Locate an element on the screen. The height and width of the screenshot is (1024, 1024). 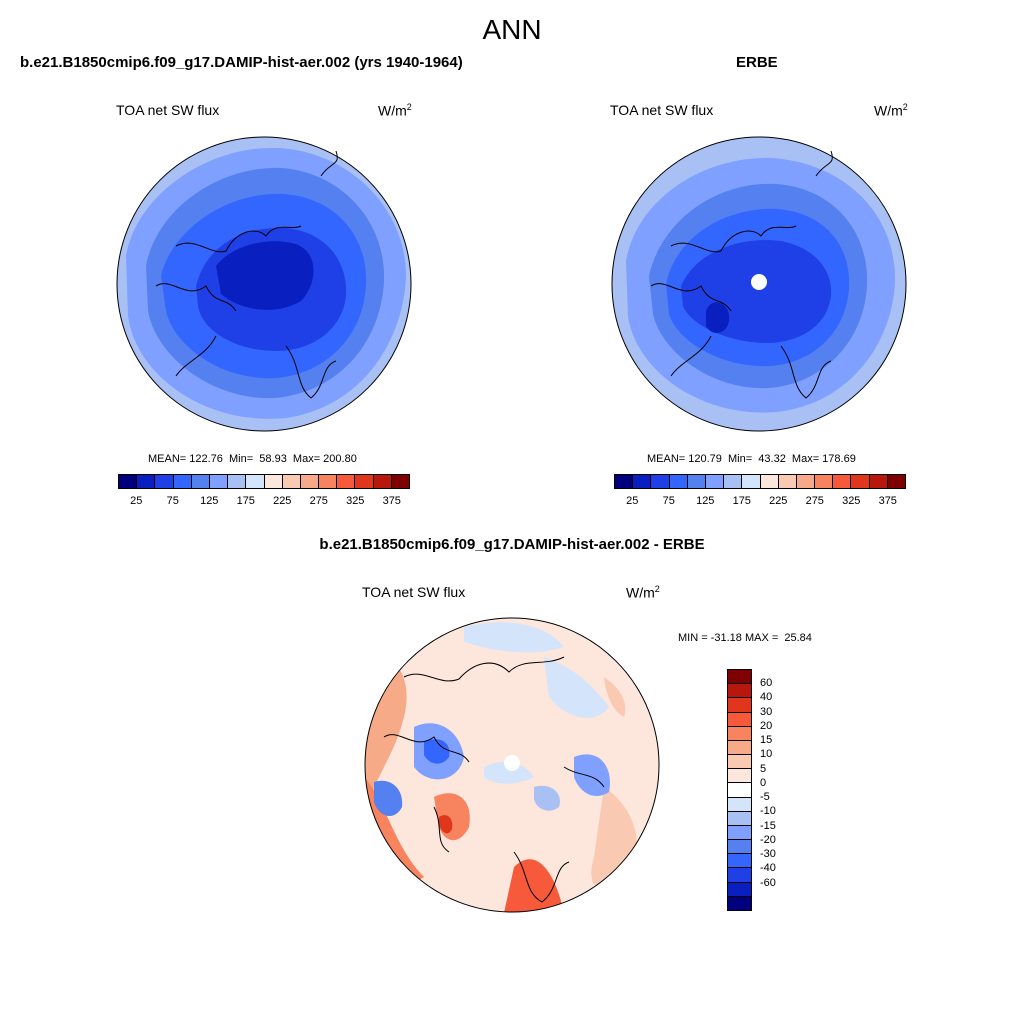
panel-model-stats: MEAN= 122.76 Min= 58.93 Max= 200.80 is located at coordinates (252, 459).